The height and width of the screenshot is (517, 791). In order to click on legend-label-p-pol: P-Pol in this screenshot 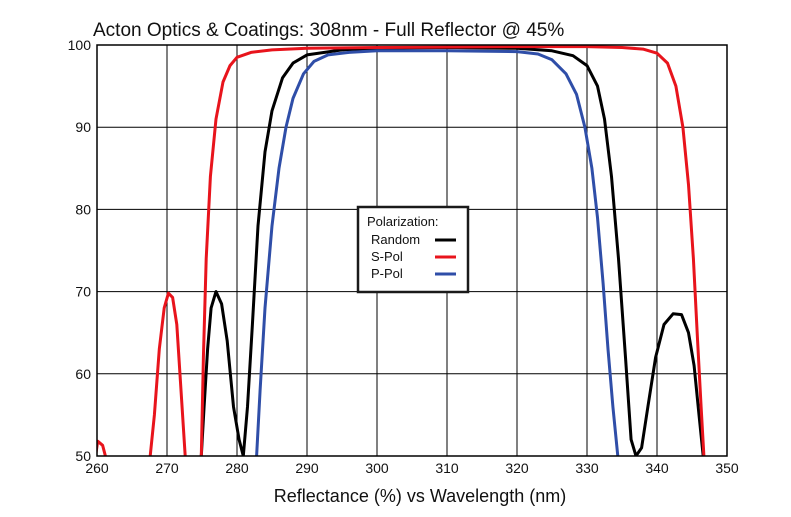, I will do `click(387, 273)`.